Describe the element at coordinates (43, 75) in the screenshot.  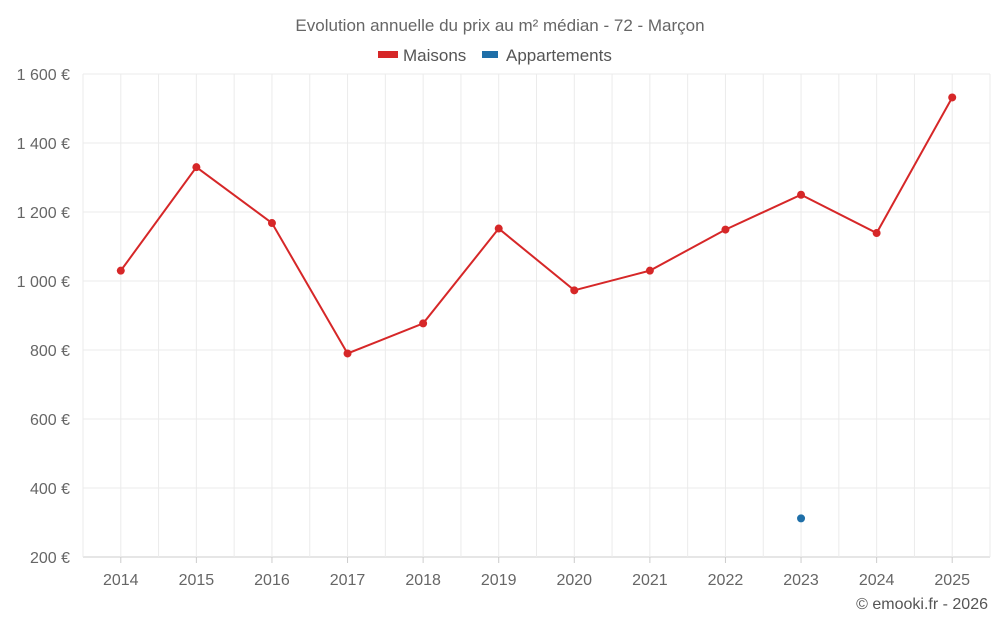
I see `y-tick-label: 1 600 €` at that location.